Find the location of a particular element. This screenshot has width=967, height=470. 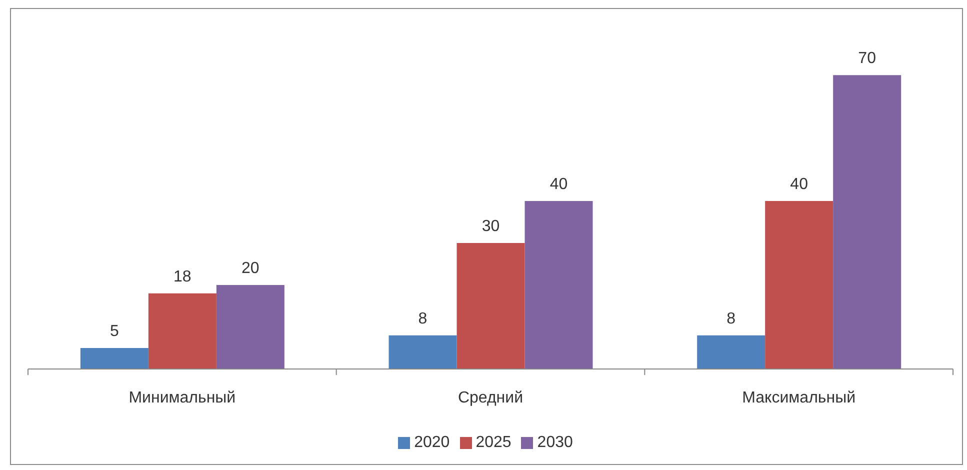

data-label: 18 is located at coordinates (183, 277).